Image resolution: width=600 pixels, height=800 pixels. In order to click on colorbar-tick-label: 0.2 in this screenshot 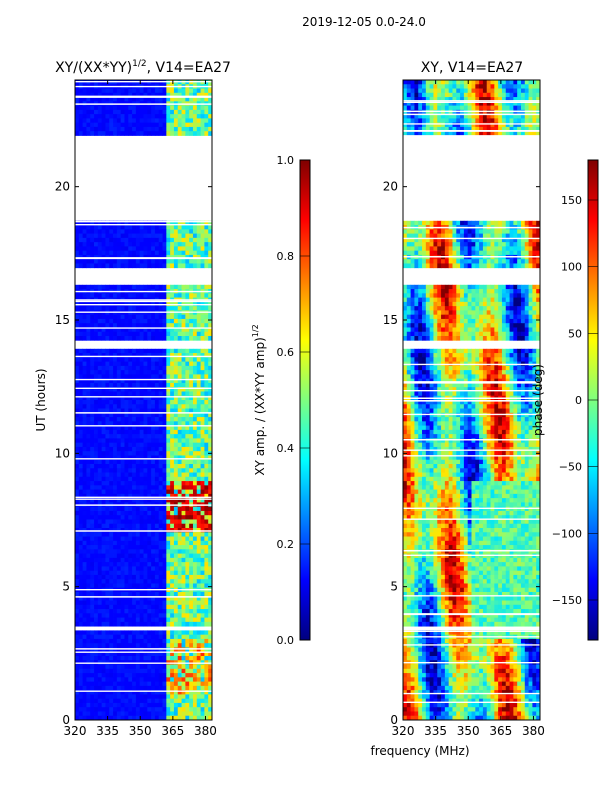, I will do `click(286, 544)`.